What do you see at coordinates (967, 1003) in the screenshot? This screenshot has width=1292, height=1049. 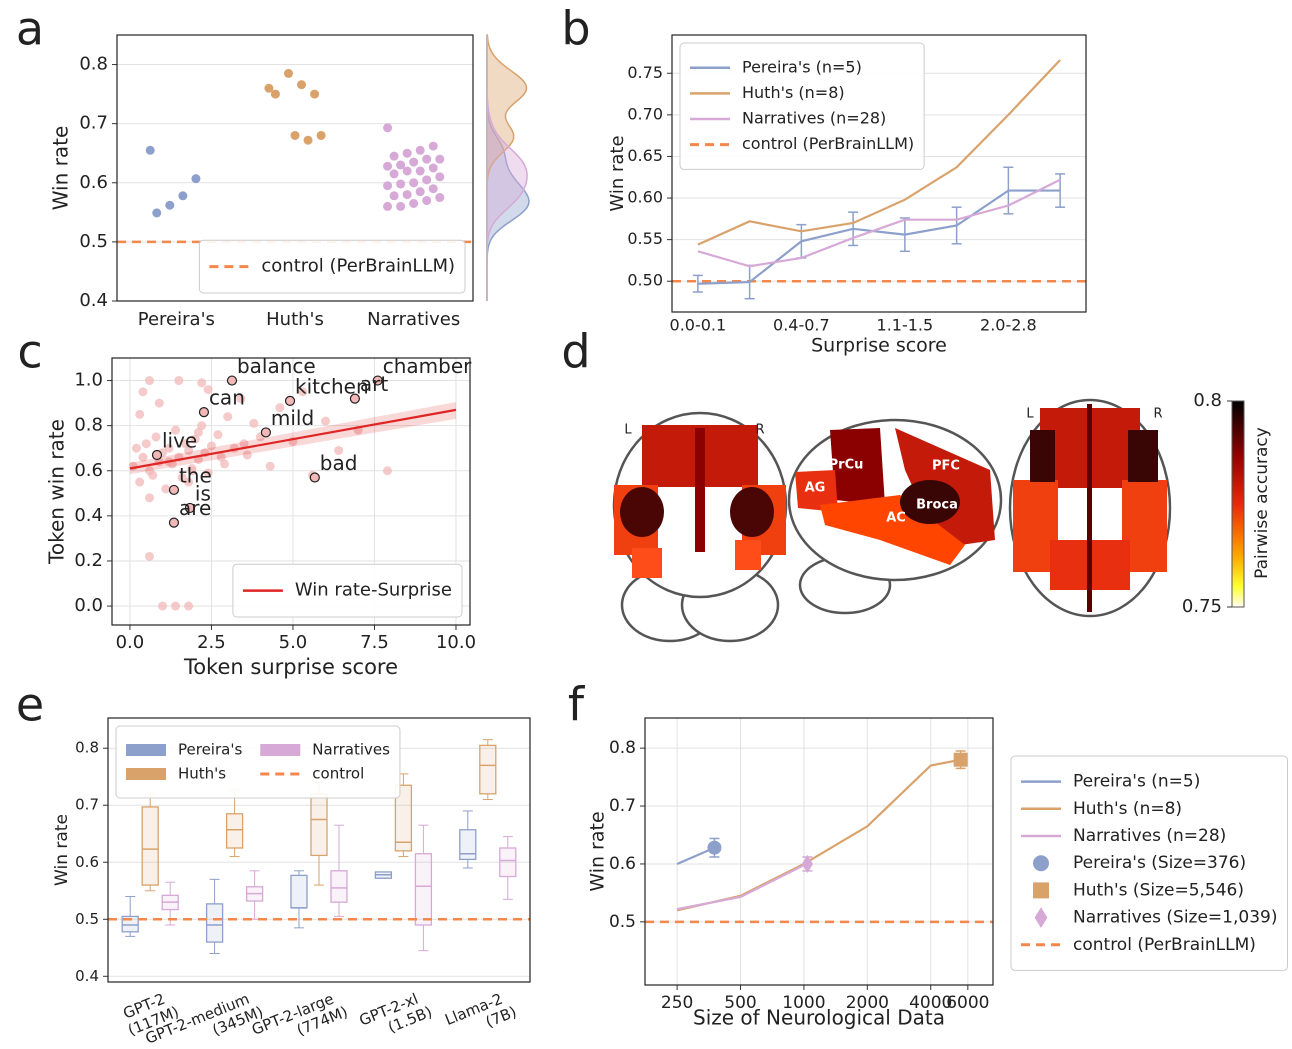 I see `x-tick-label: 6000` at bounding box center [967, 1003].